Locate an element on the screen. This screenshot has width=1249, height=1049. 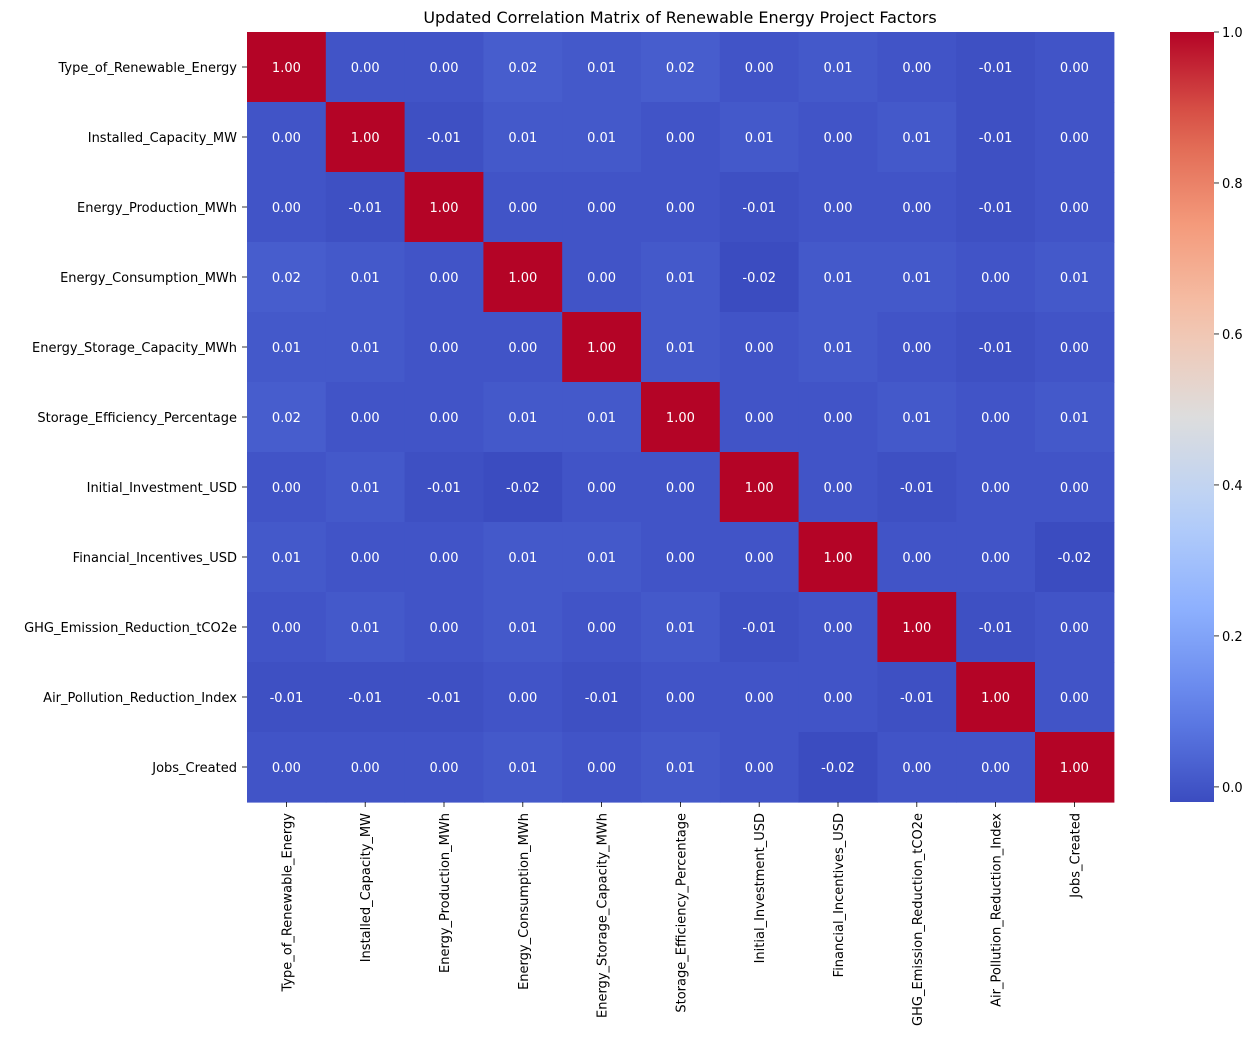
colorbar-tick-label: 0.8 is located at coordinates (1232, 184).